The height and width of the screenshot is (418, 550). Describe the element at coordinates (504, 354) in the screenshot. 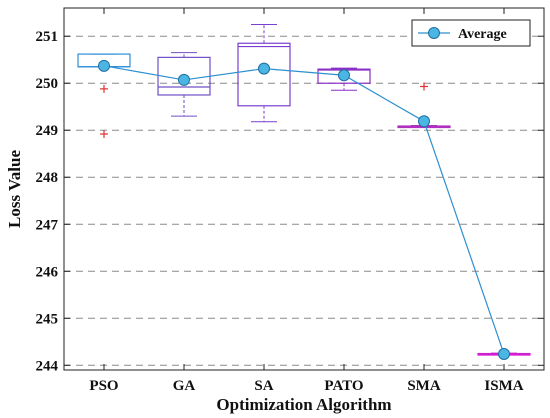

I see `average-point-isma` at that location.